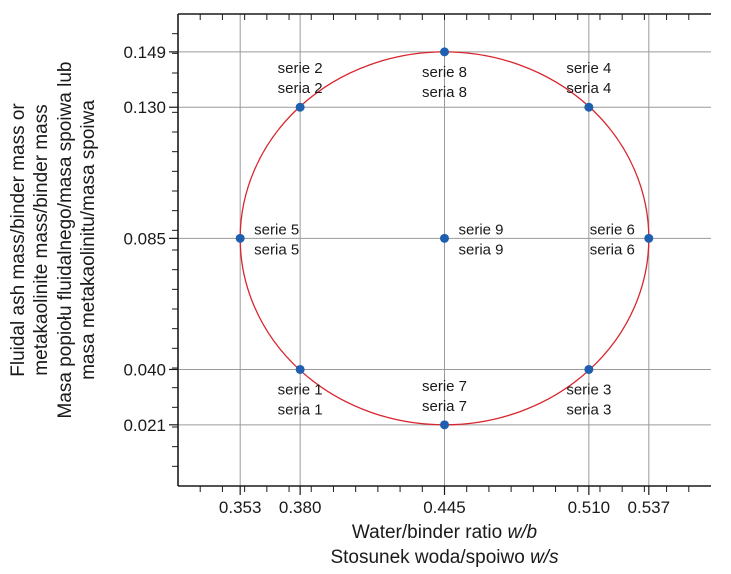 The width and height of the screenshot is (731, 574). What do you see at coordinates (430, 532) in the screenshot?
I see `x-axis-label-text: Water/binder ratio` at bounding box center [430, 532].